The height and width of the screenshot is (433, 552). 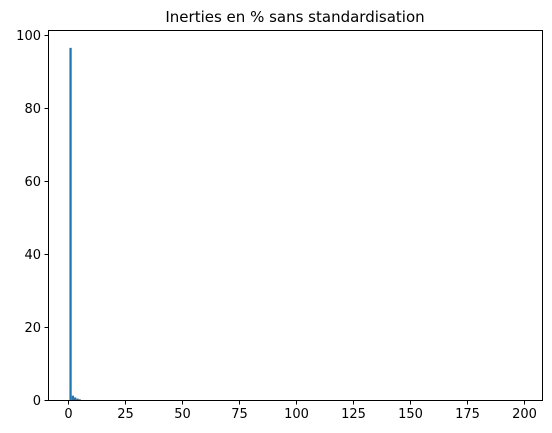 I want to click on x-tick-label-3: 75, so click(x=239, y=414).